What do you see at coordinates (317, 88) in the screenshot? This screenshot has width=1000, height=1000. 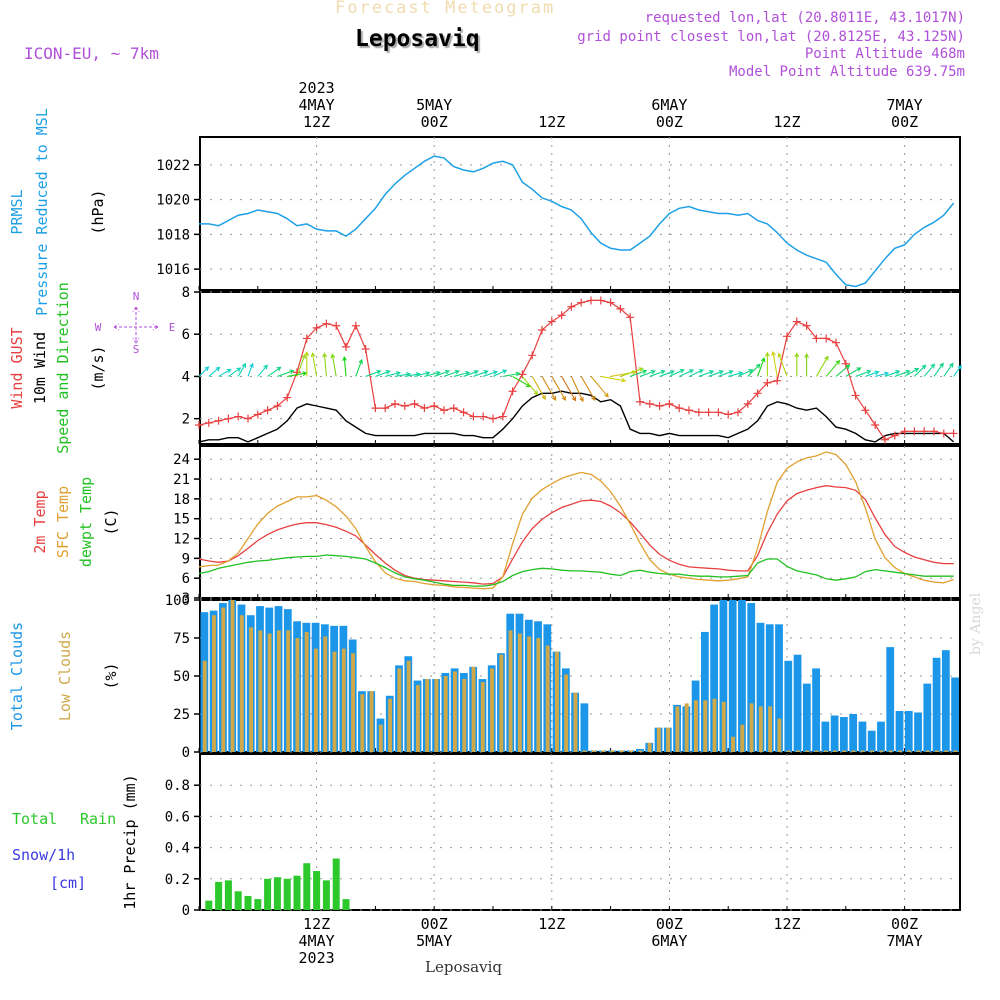 I see `top-time-label: 2023` at bounding box center [317, 88].